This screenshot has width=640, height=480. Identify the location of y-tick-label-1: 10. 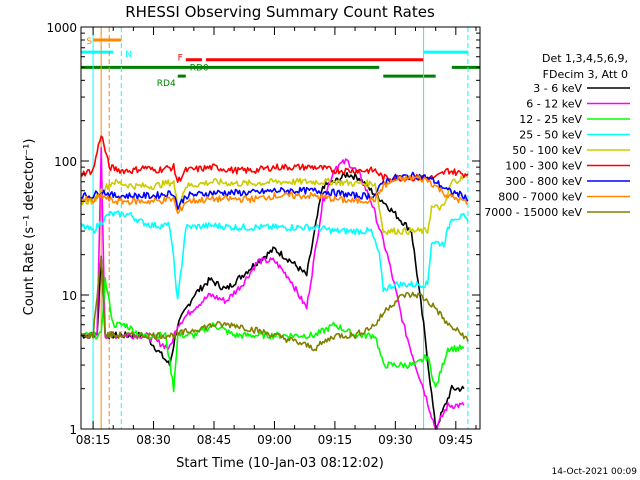
(69, 296).